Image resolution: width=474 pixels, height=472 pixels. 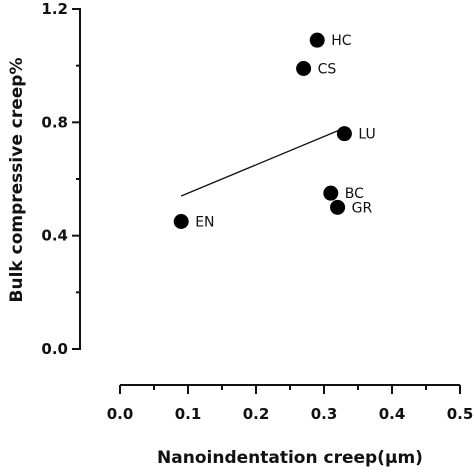 What do you see at coordinates (392, 414) in the screenshot?
I see `x-tick-label: 0.4` at bounding box center [392, 414].